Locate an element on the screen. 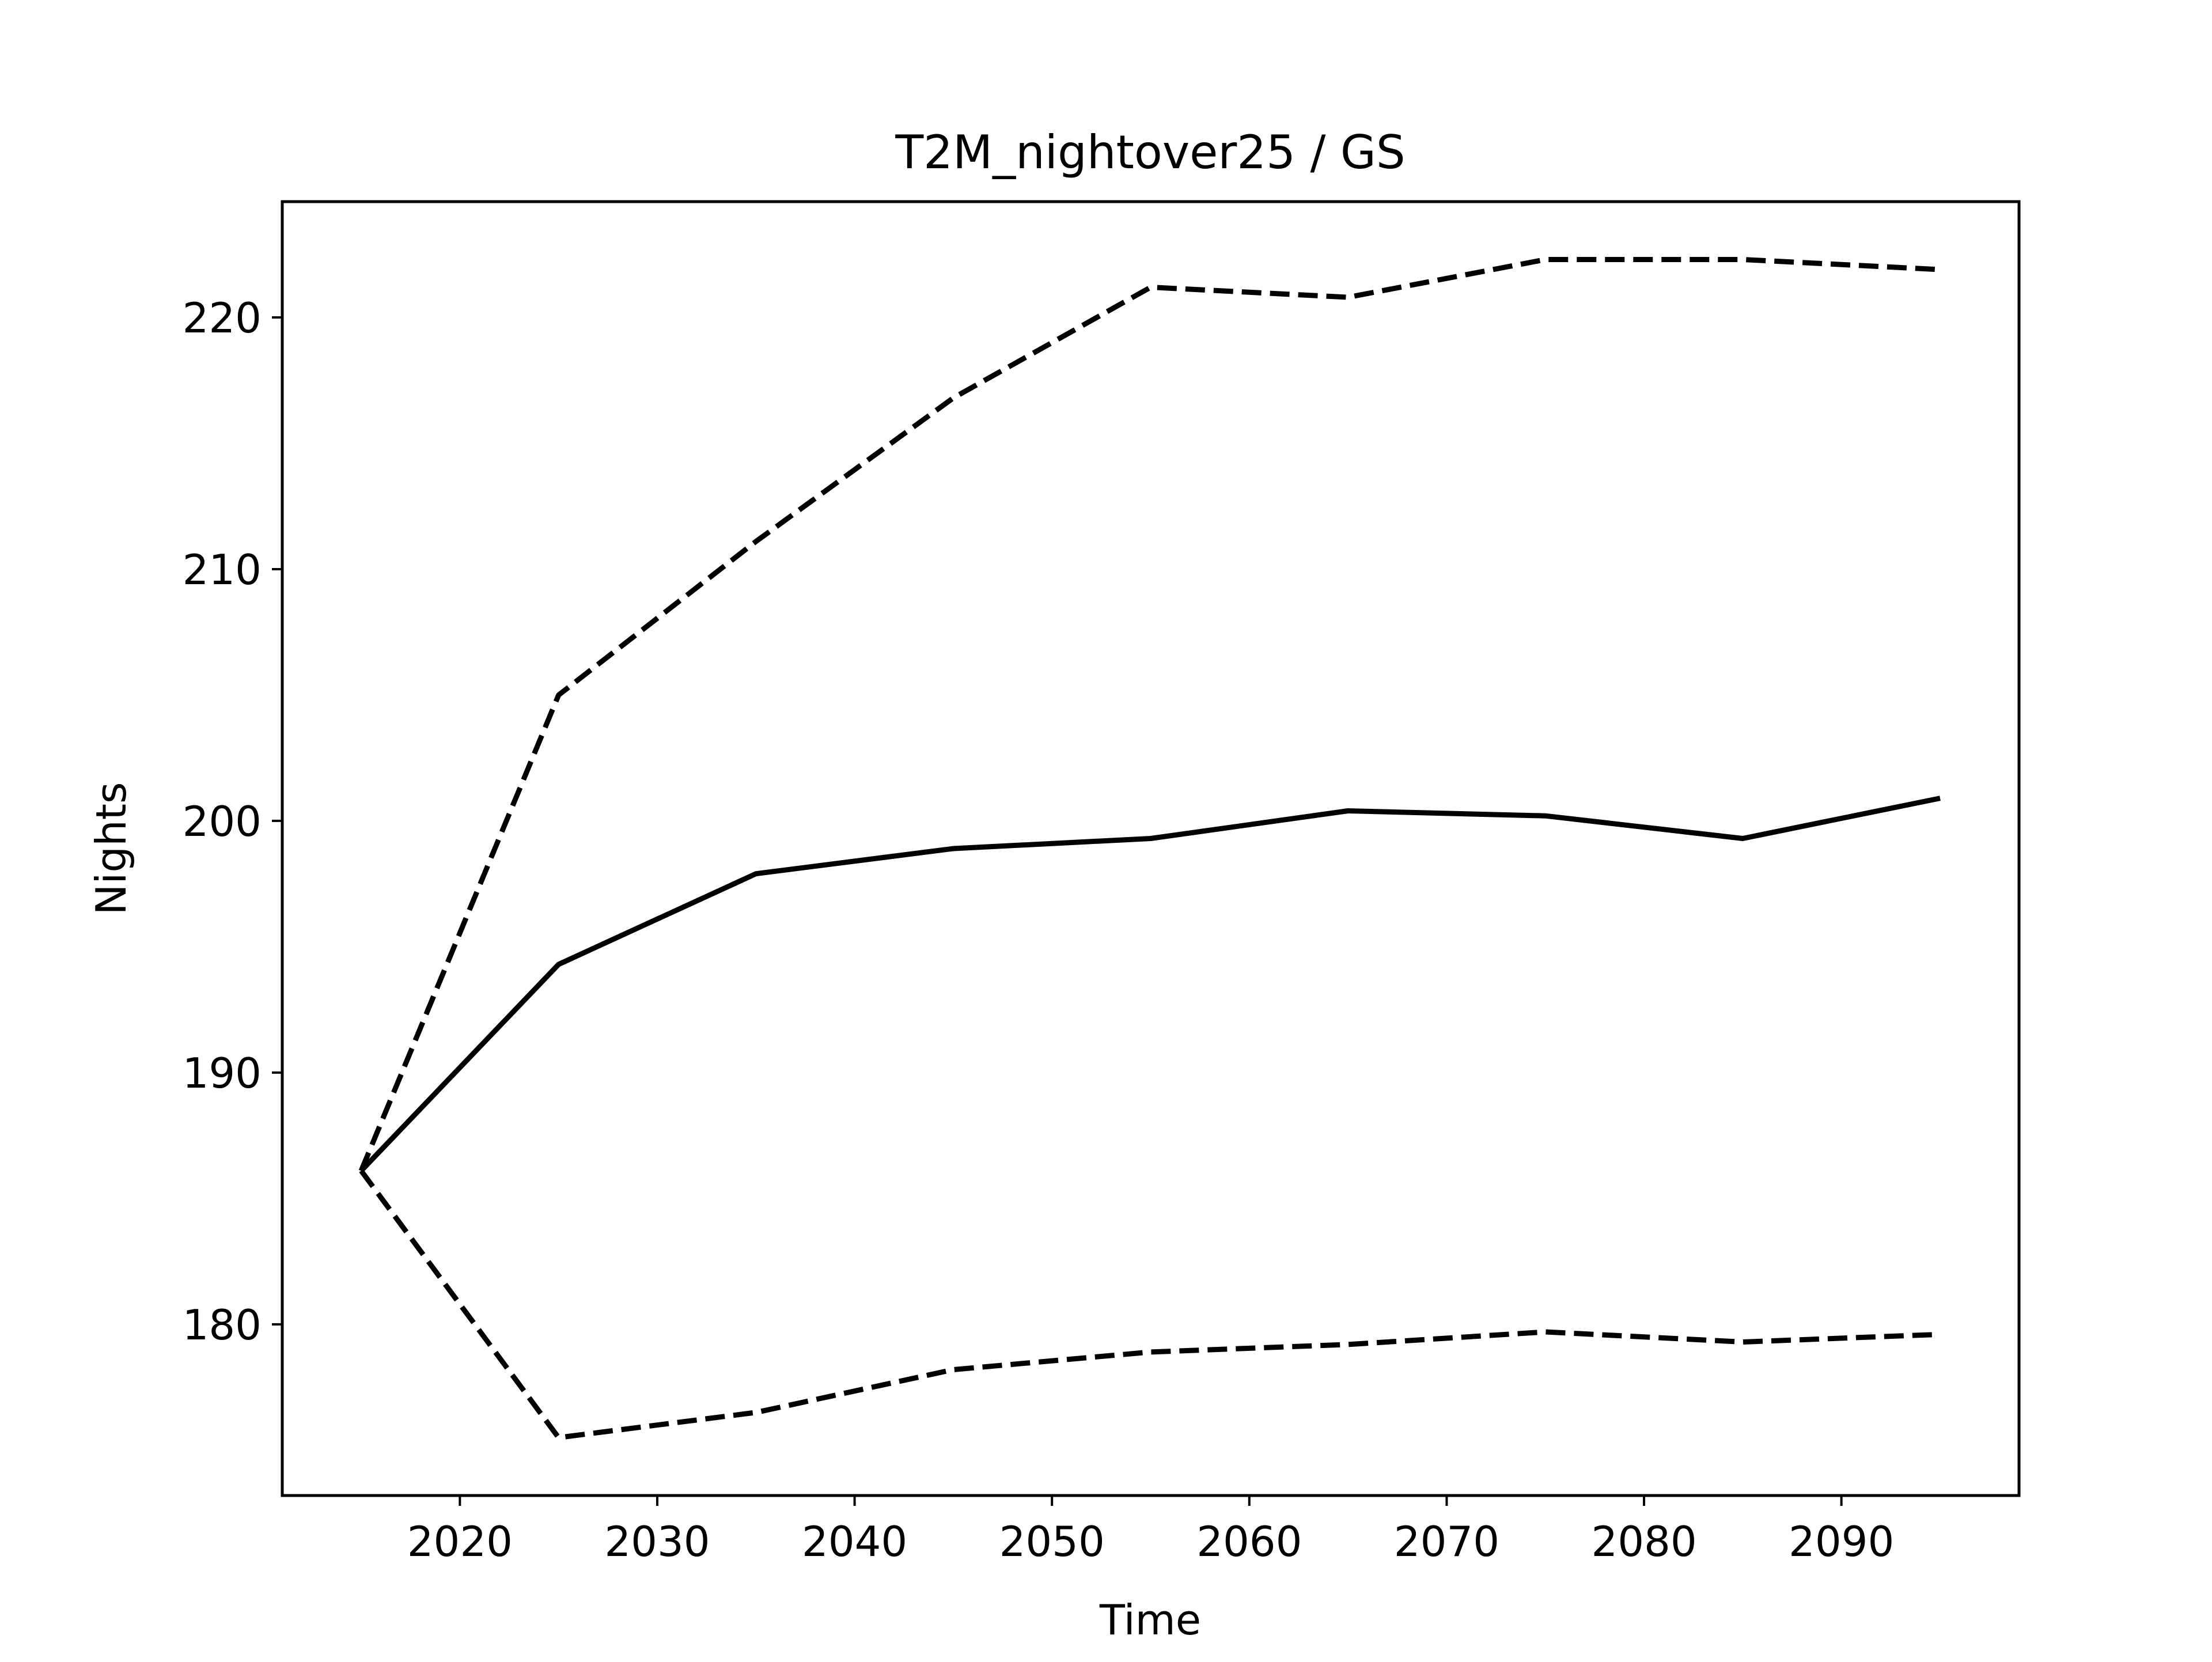 Image resolution: width=2212 pixels, height=1662 pixels. x-tick-label-2080: 2080 is located at coordinates (1643, 1542).